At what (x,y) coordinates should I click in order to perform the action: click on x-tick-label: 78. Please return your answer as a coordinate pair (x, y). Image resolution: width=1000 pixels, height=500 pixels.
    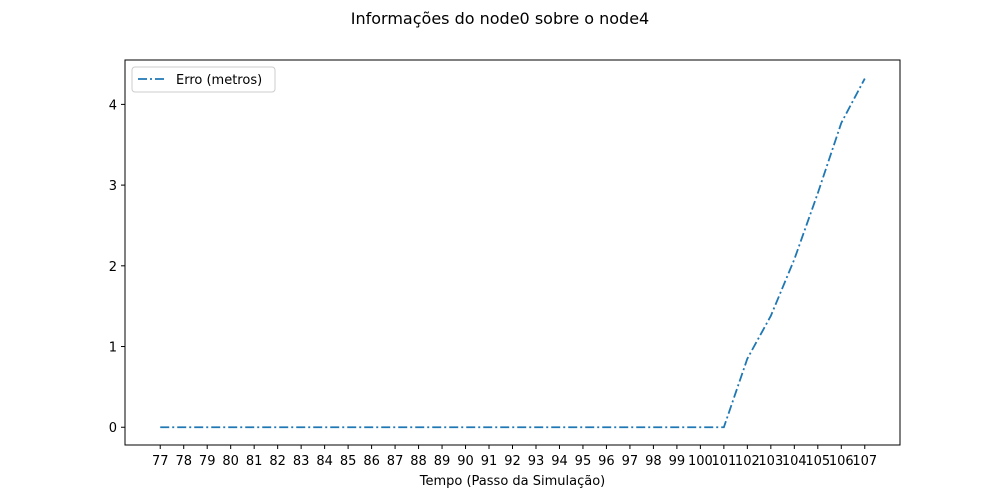
    Looking at the image, I should click on (183, 461).